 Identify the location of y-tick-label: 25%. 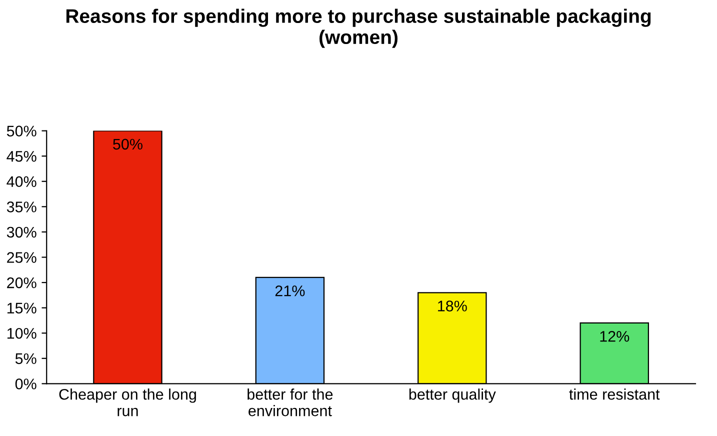
(21, 257).